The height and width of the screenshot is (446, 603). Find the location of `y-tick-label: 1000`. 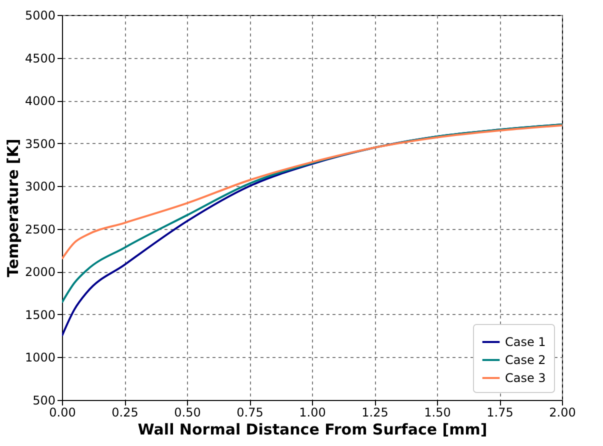

y-tick-label: 1000 is located at coordinates (40, 357).